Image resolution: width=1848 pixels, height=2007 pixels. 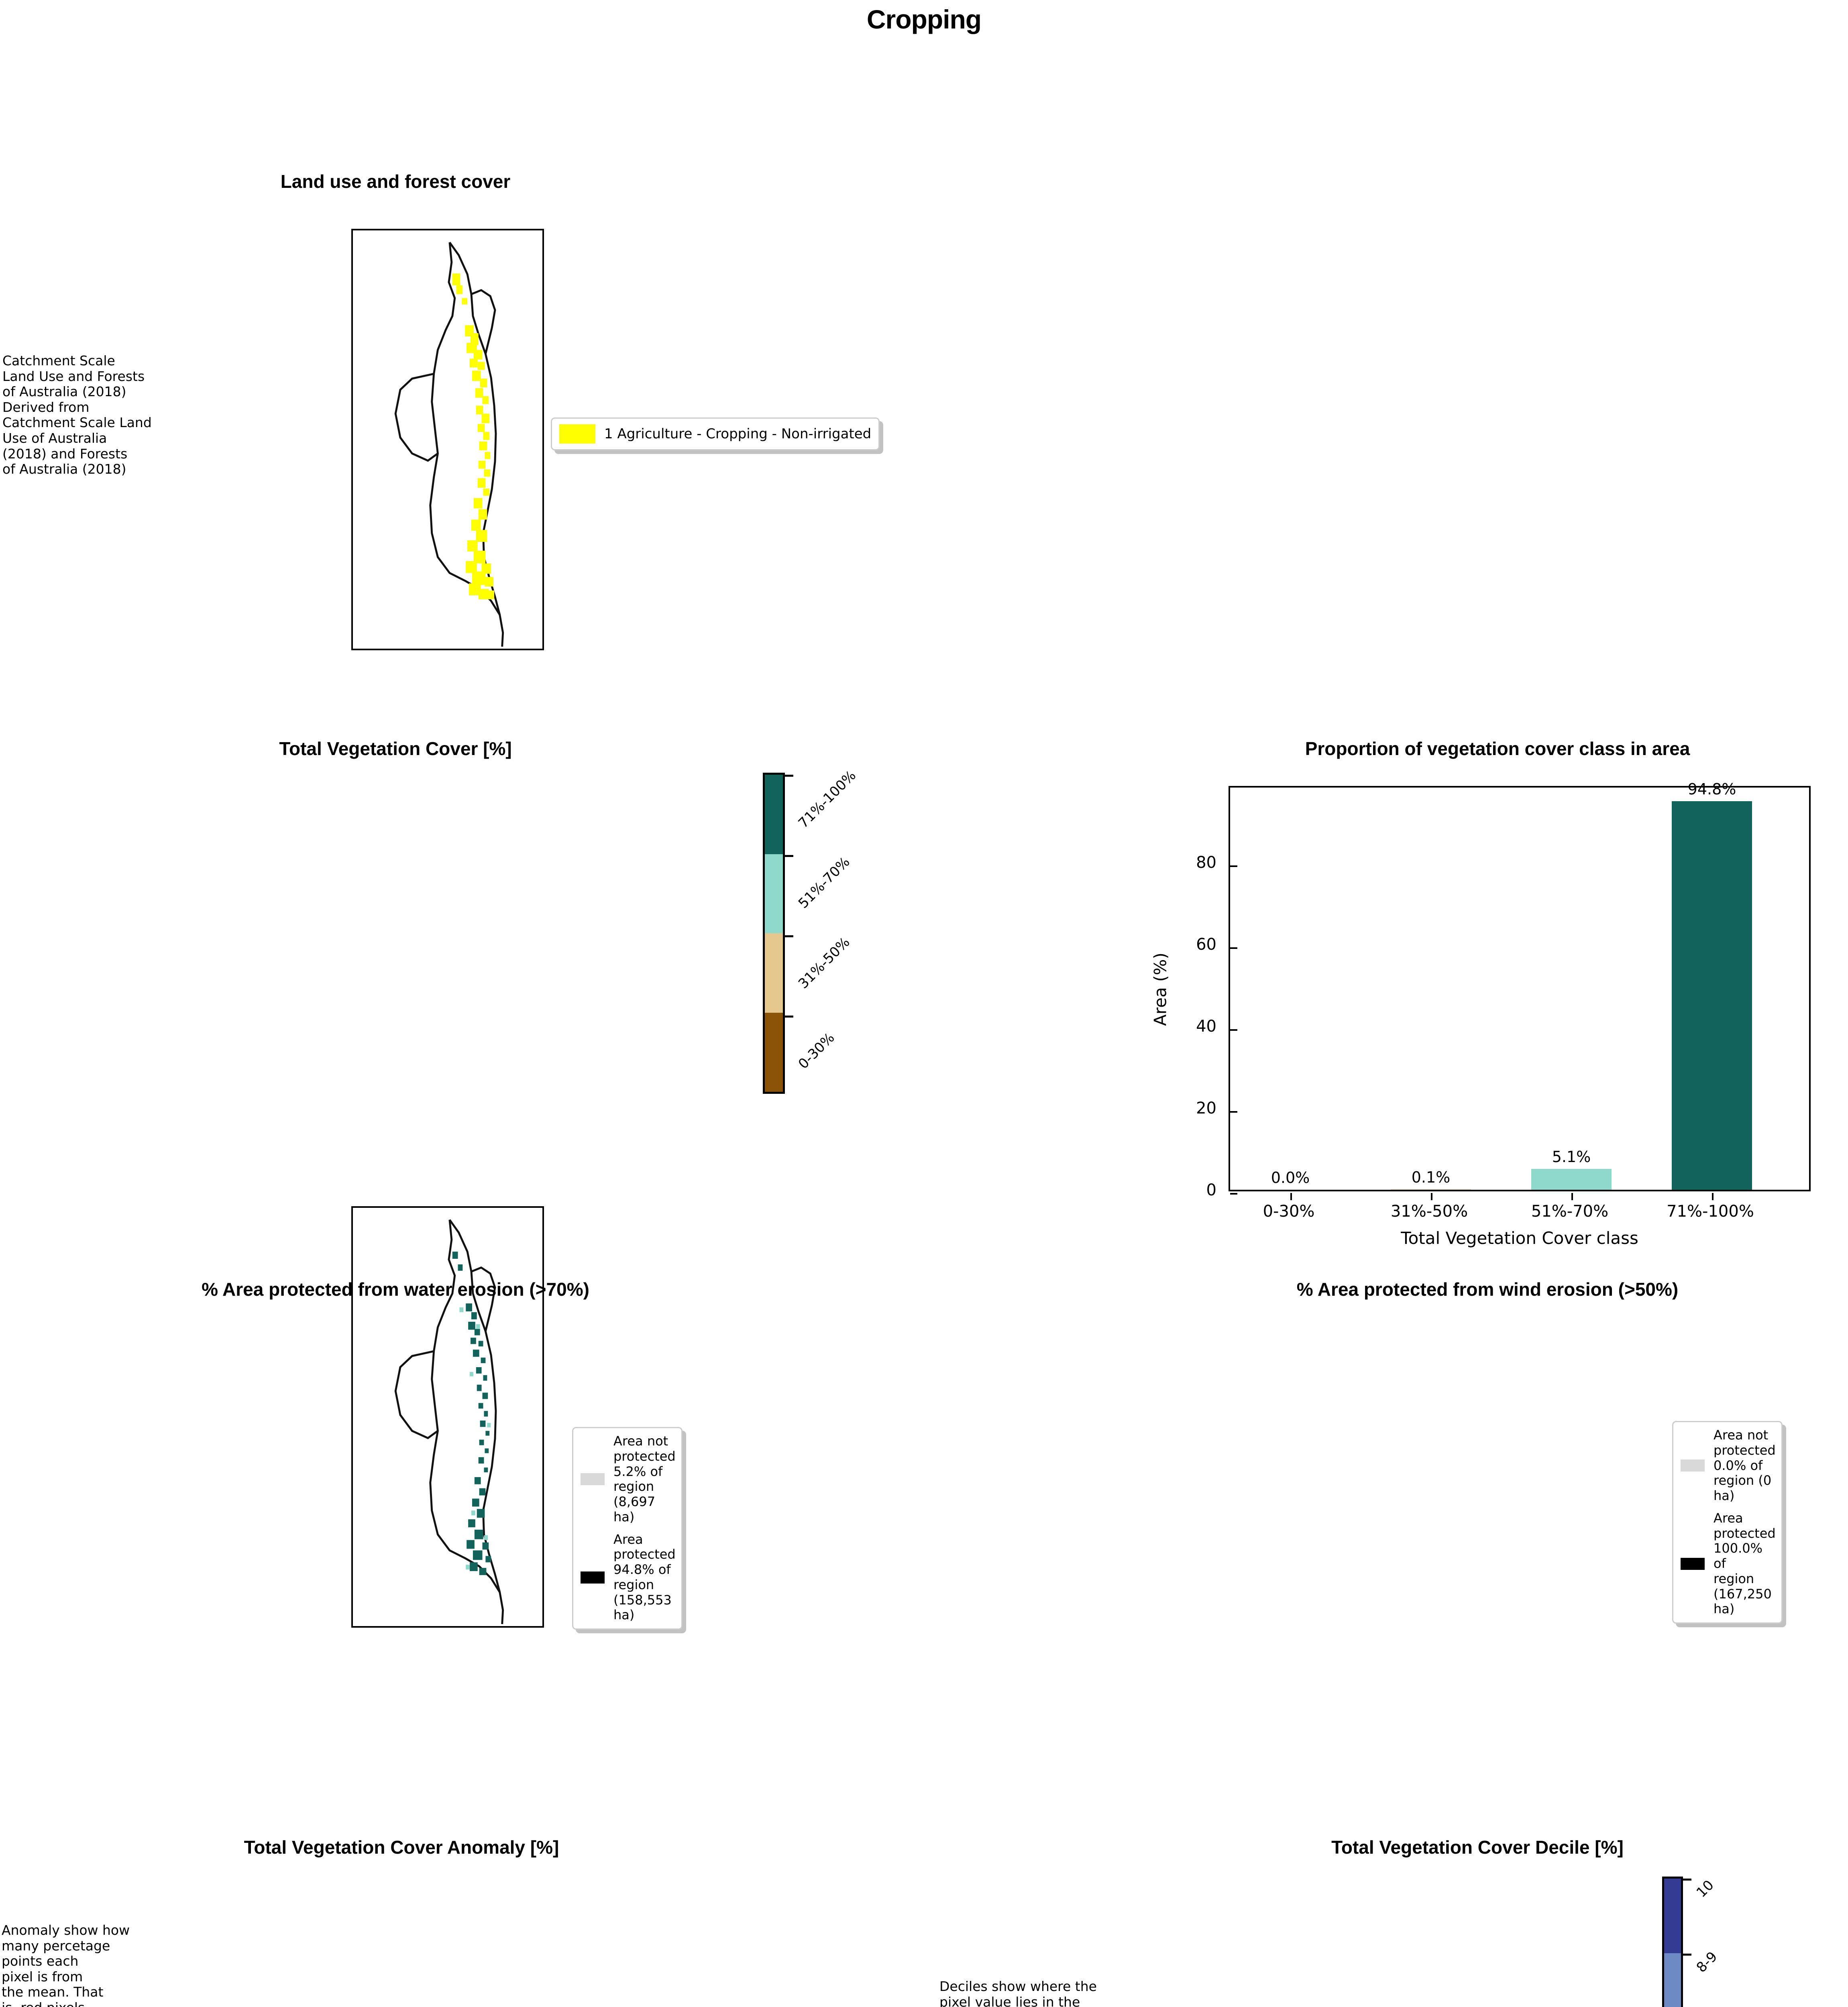 I want to click on vegcover-map-canvas, so click(x=449, y=1421).